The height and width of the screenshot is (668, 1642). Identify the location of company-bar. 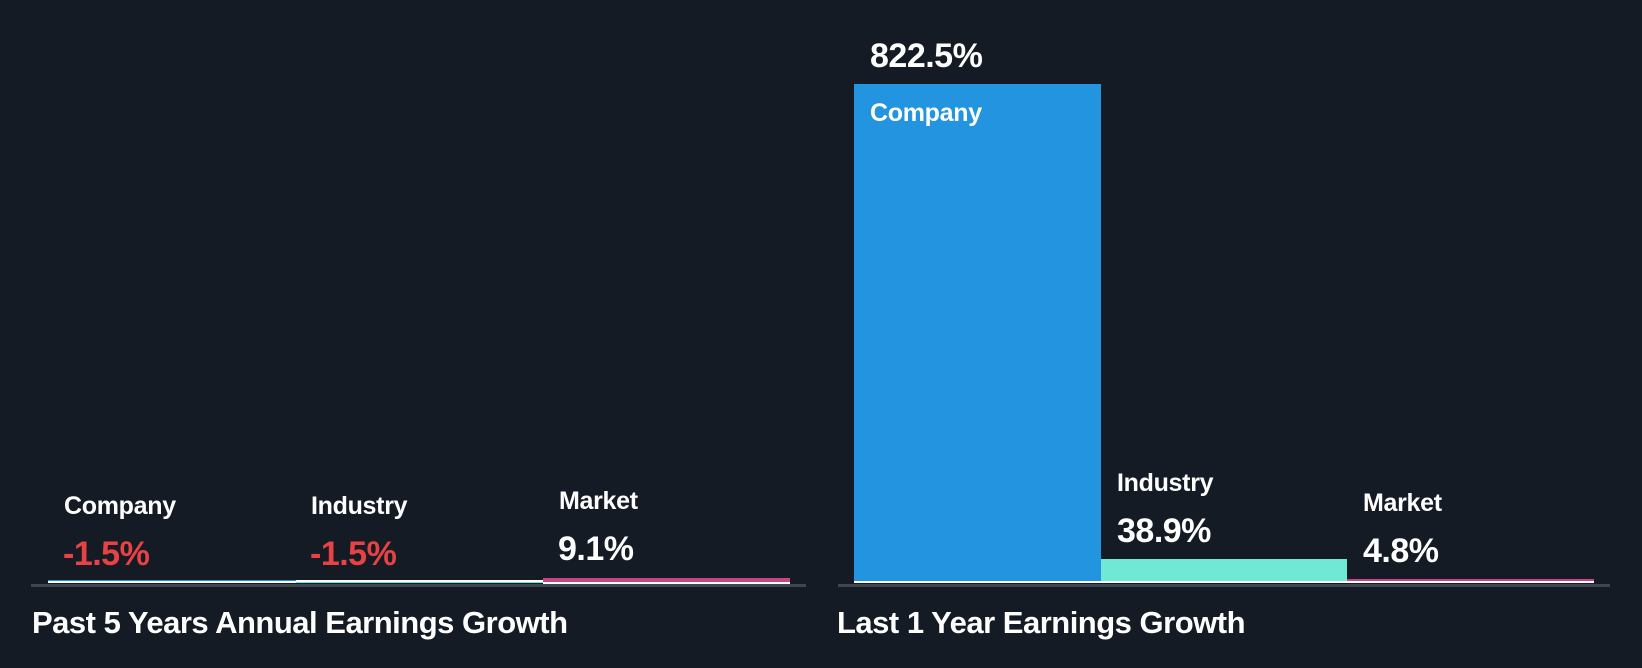
(977, 333).